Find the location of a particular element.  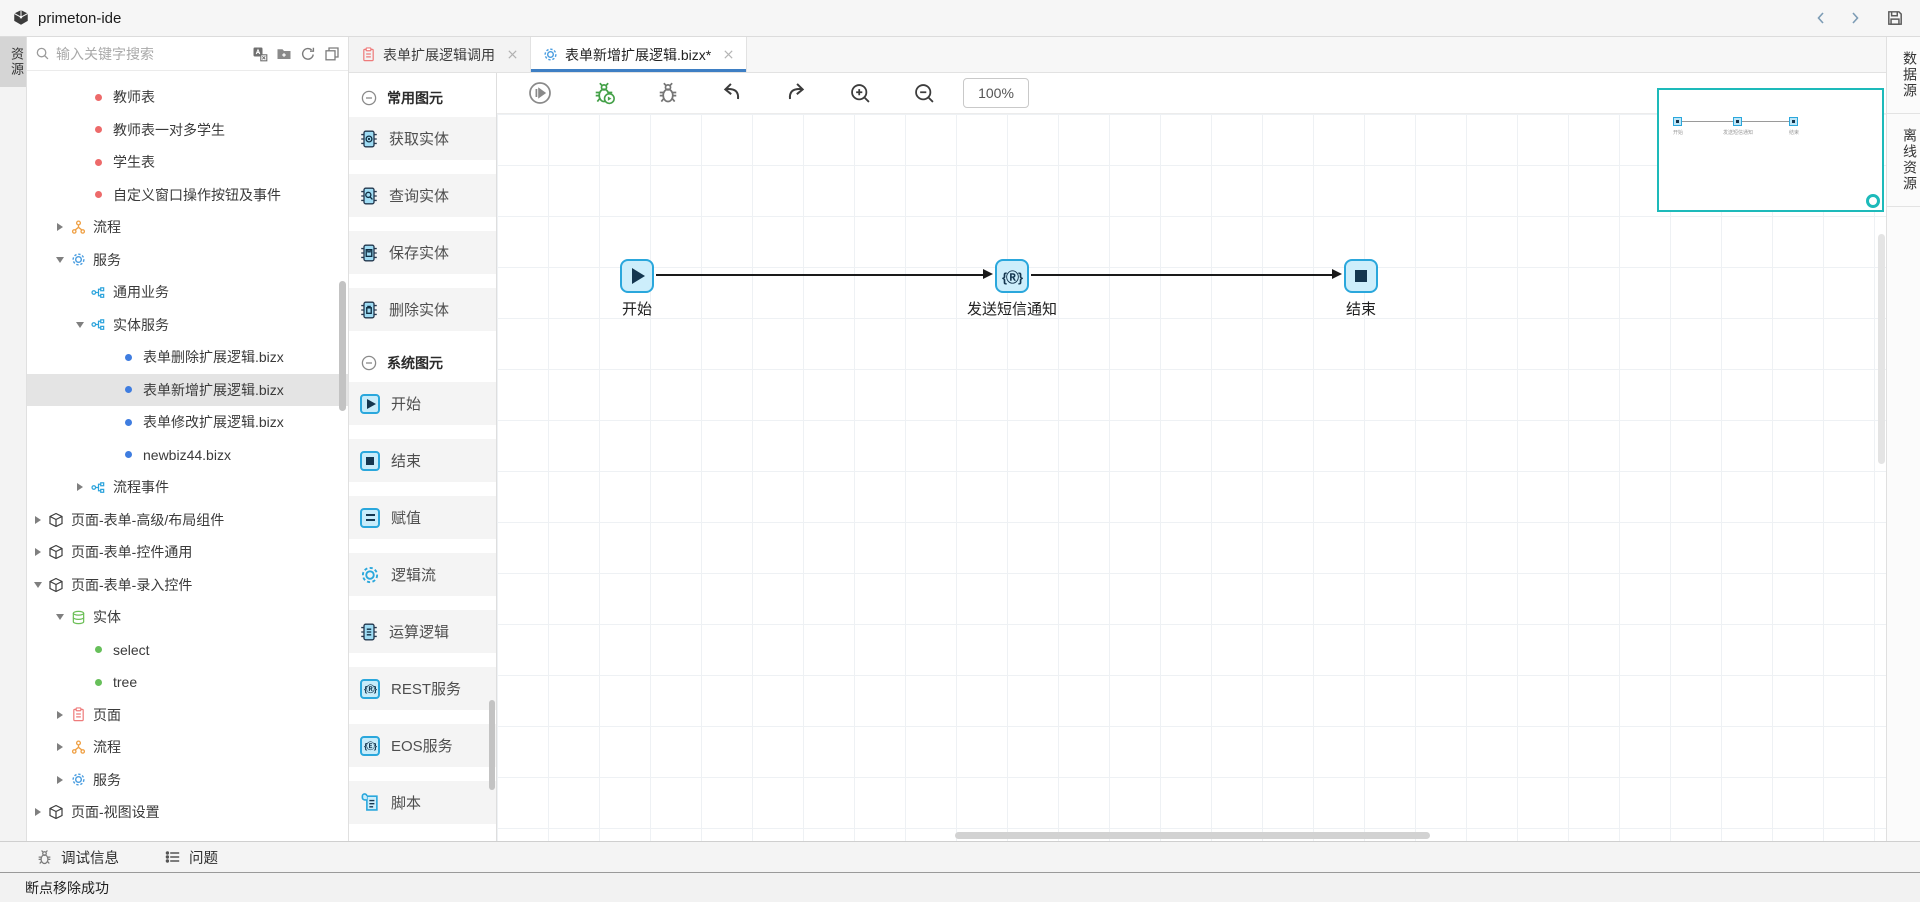

tree-item: 实体服务 is located at coordinates (187, 325).